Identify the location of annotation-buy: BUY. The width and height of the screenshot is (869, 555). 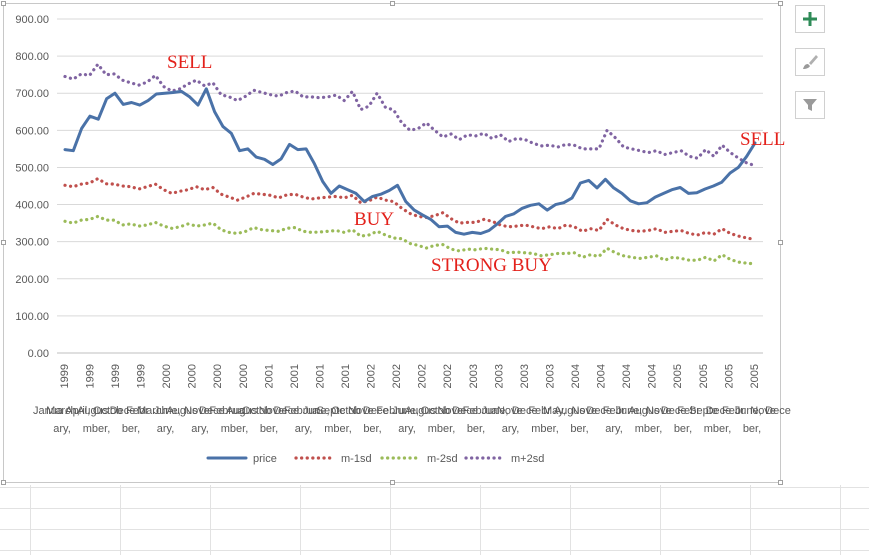
(374, 219).